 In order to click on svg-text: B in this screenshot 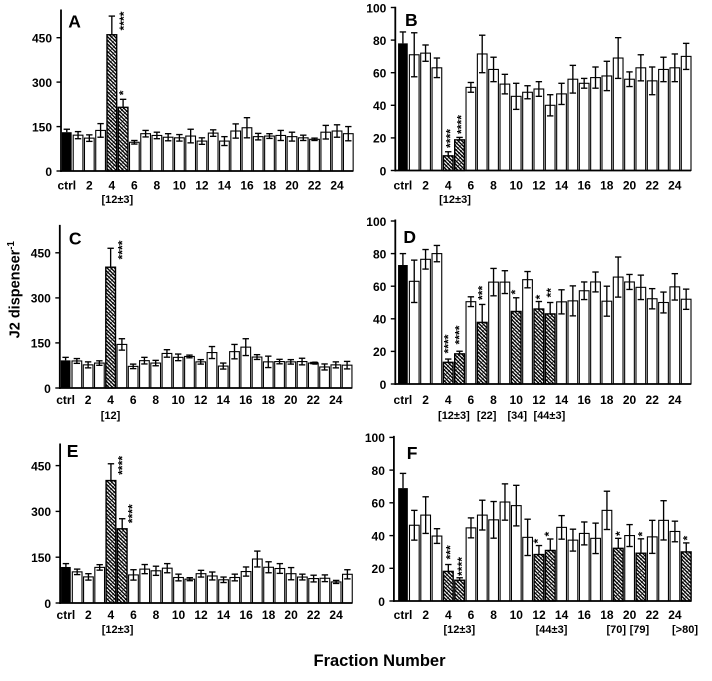, I will do `click(411, 20)`.